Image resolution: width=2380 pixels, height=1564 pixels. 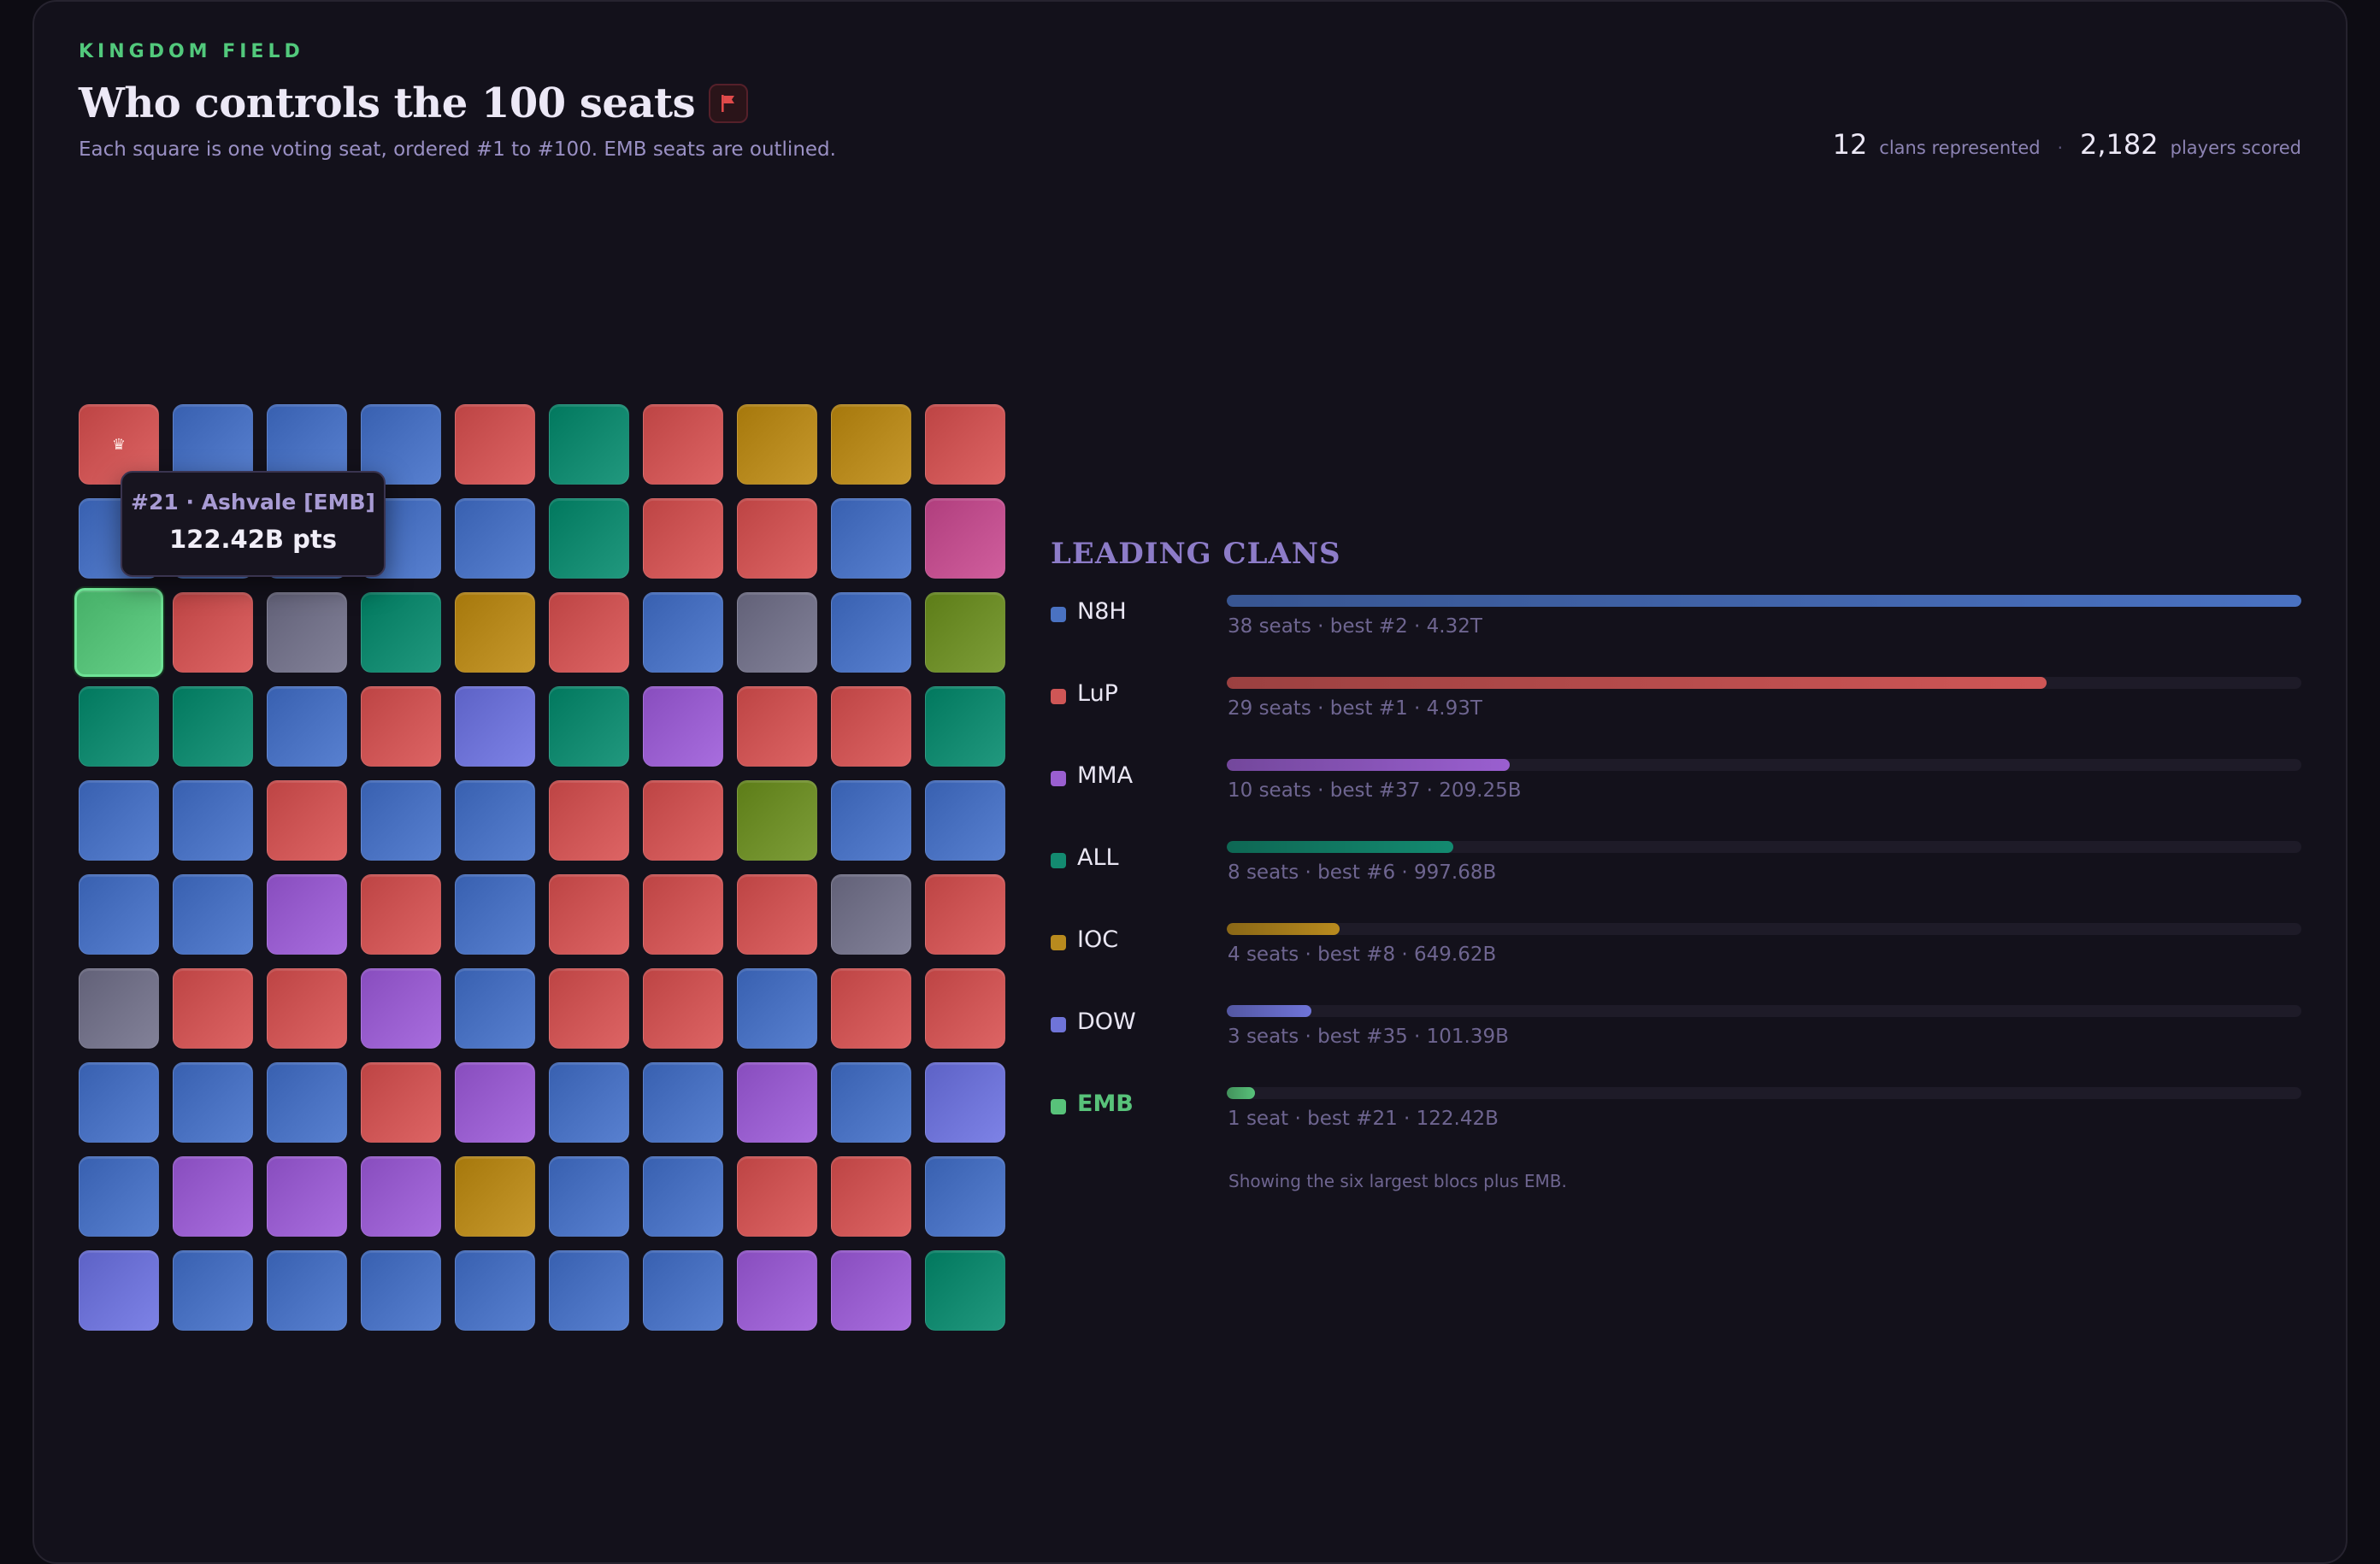 What do you see at coordinates (1676, 713) in the screenshot?
I see `clan-row-lup: LuP 29 seats · best #1 · 4.93T` at bounding box center [1676, 713].